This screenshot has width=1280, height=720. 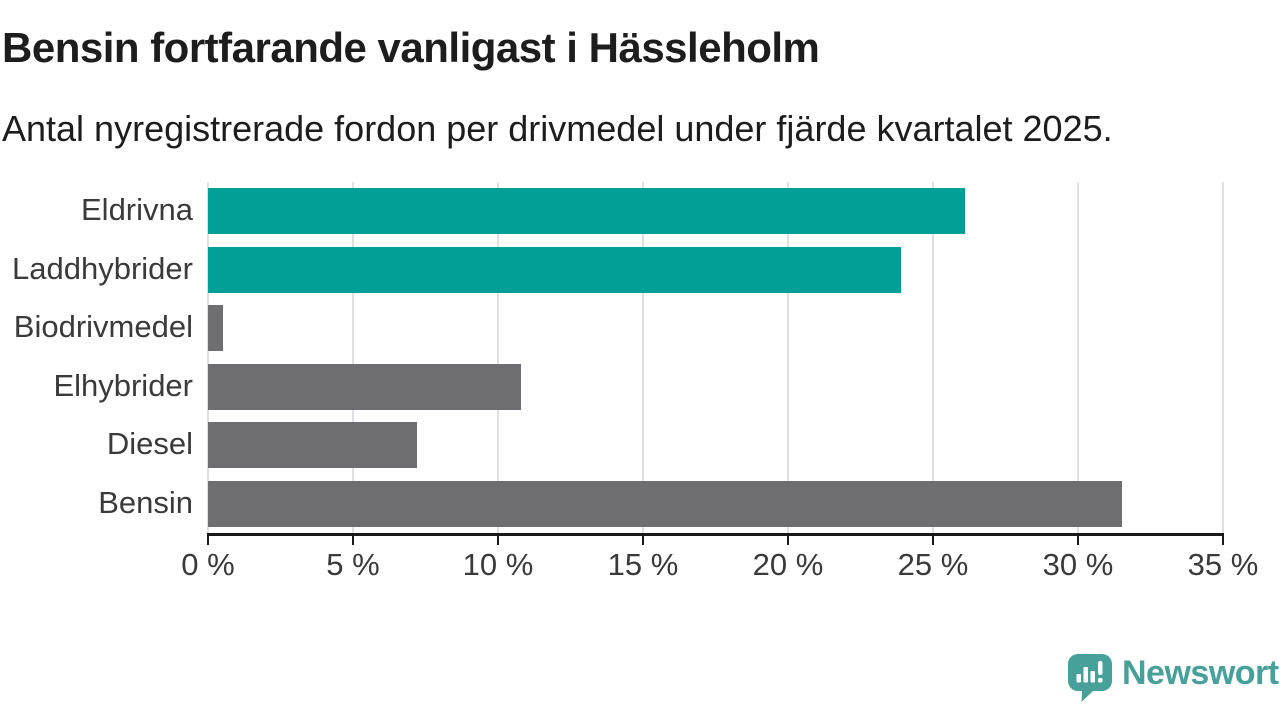 What do you see at coordinates (103, 326) in the screenshot?
I see `y-axis-label-biodrivmedel: Biodrivmedel` at bounding box center [103, 326].